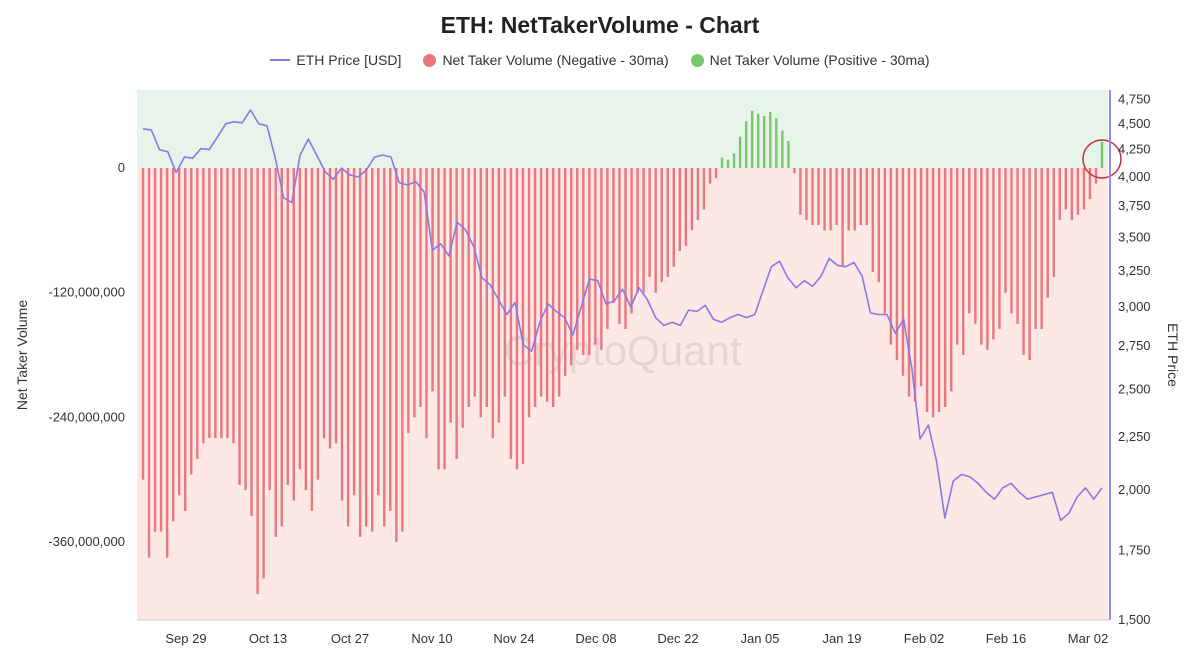 The height and width of the screenshot is (652, 1200). Describe the element at coordinates (86, 292) in the screenshot. I see `y-left-tick-label: -120,000,000` at that location.